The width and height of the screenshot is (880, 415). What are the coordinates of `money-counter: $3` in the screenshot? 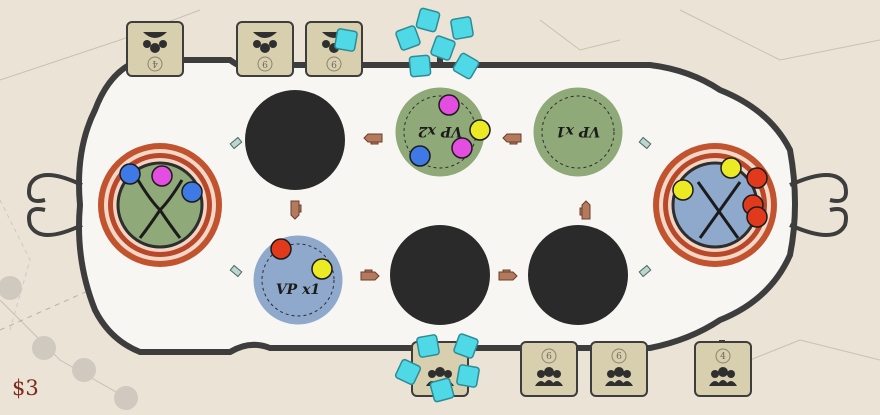 It's located at (25, 388).